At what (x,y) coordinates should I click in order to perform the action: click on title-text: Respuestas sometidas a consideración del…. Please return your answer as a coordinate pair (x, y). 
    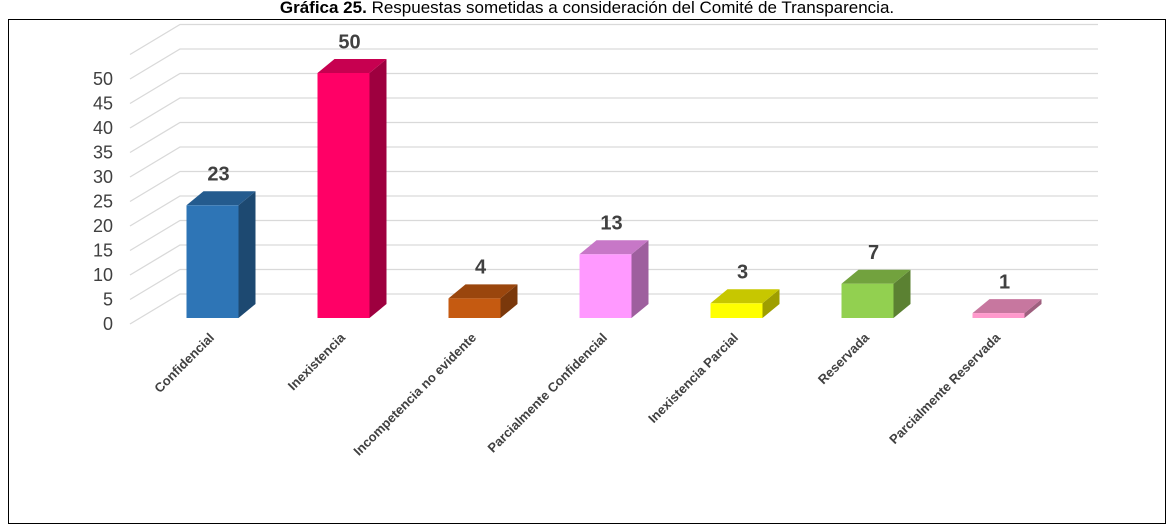
    Looking at the image, I should click on (633, 8).